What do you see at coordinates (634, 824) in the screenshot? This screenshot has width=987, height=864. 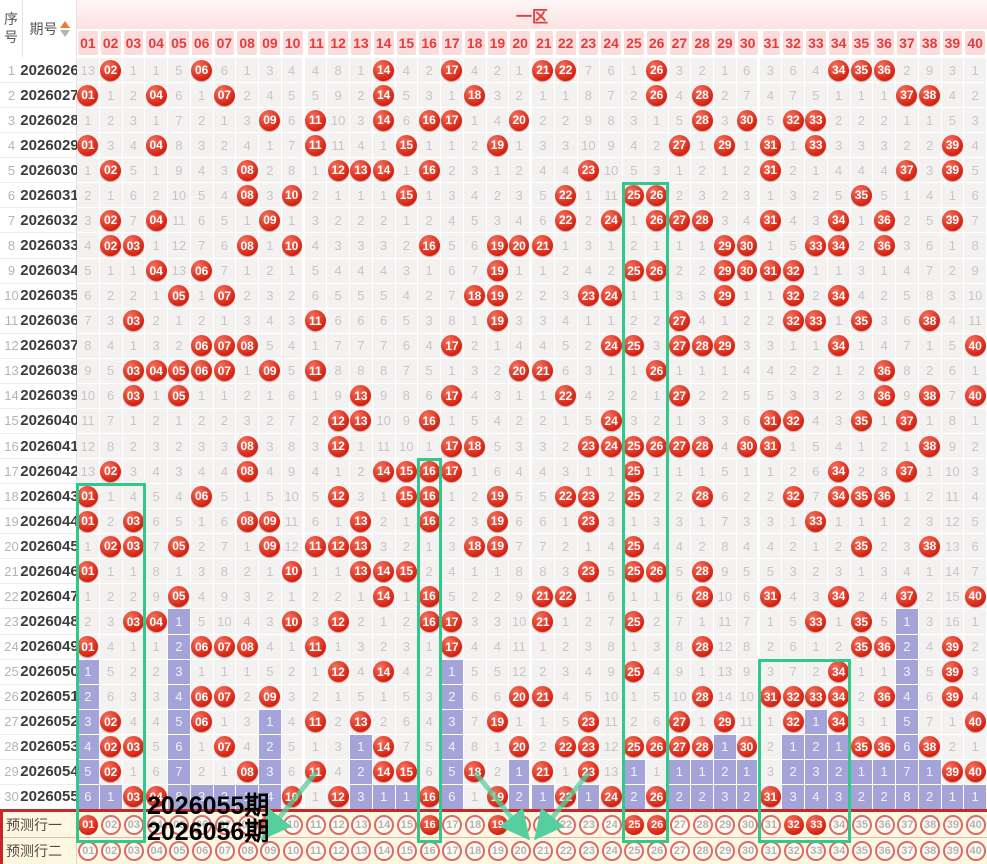 I see `prediction-number-25: 25` at bounding box center [634, 824].